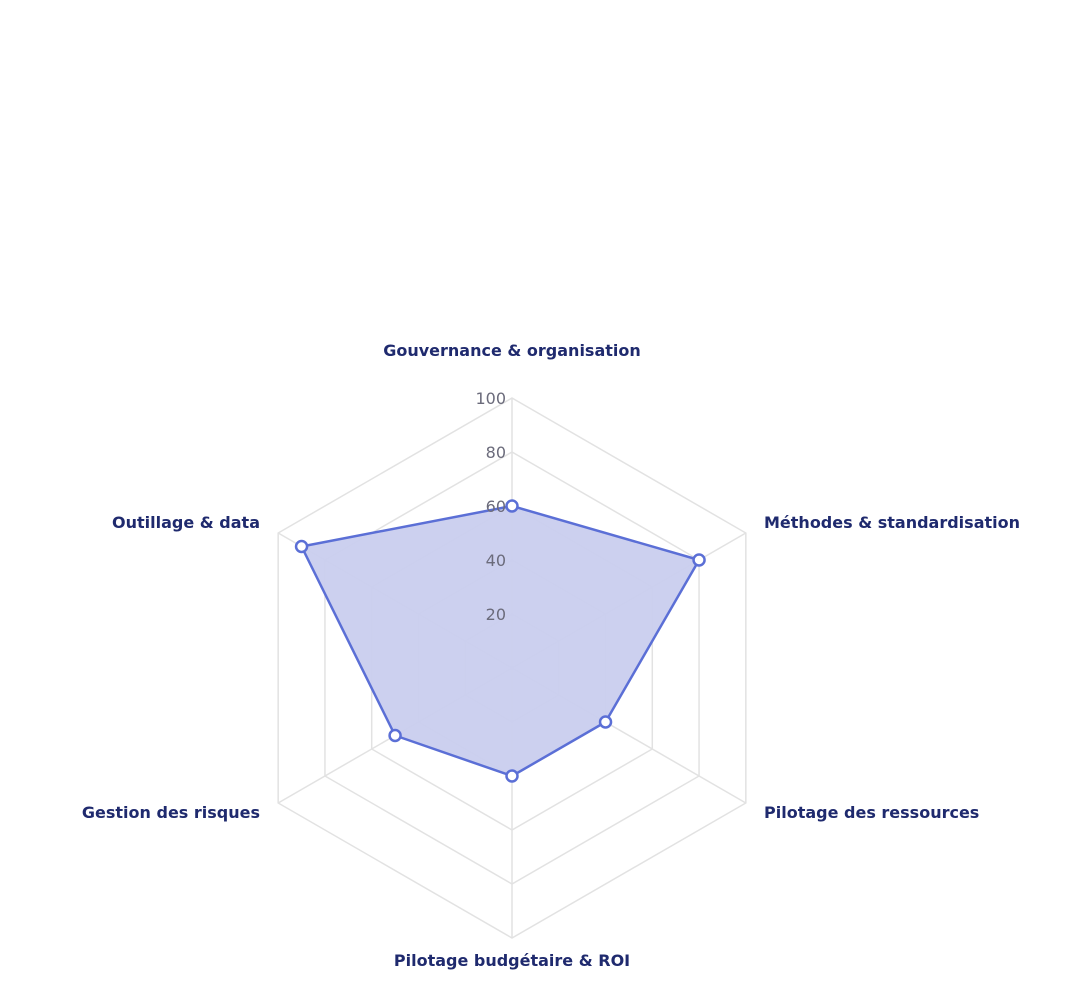  I want to click on axis-label-2: Pilotage des ressources, so click(871, 812).